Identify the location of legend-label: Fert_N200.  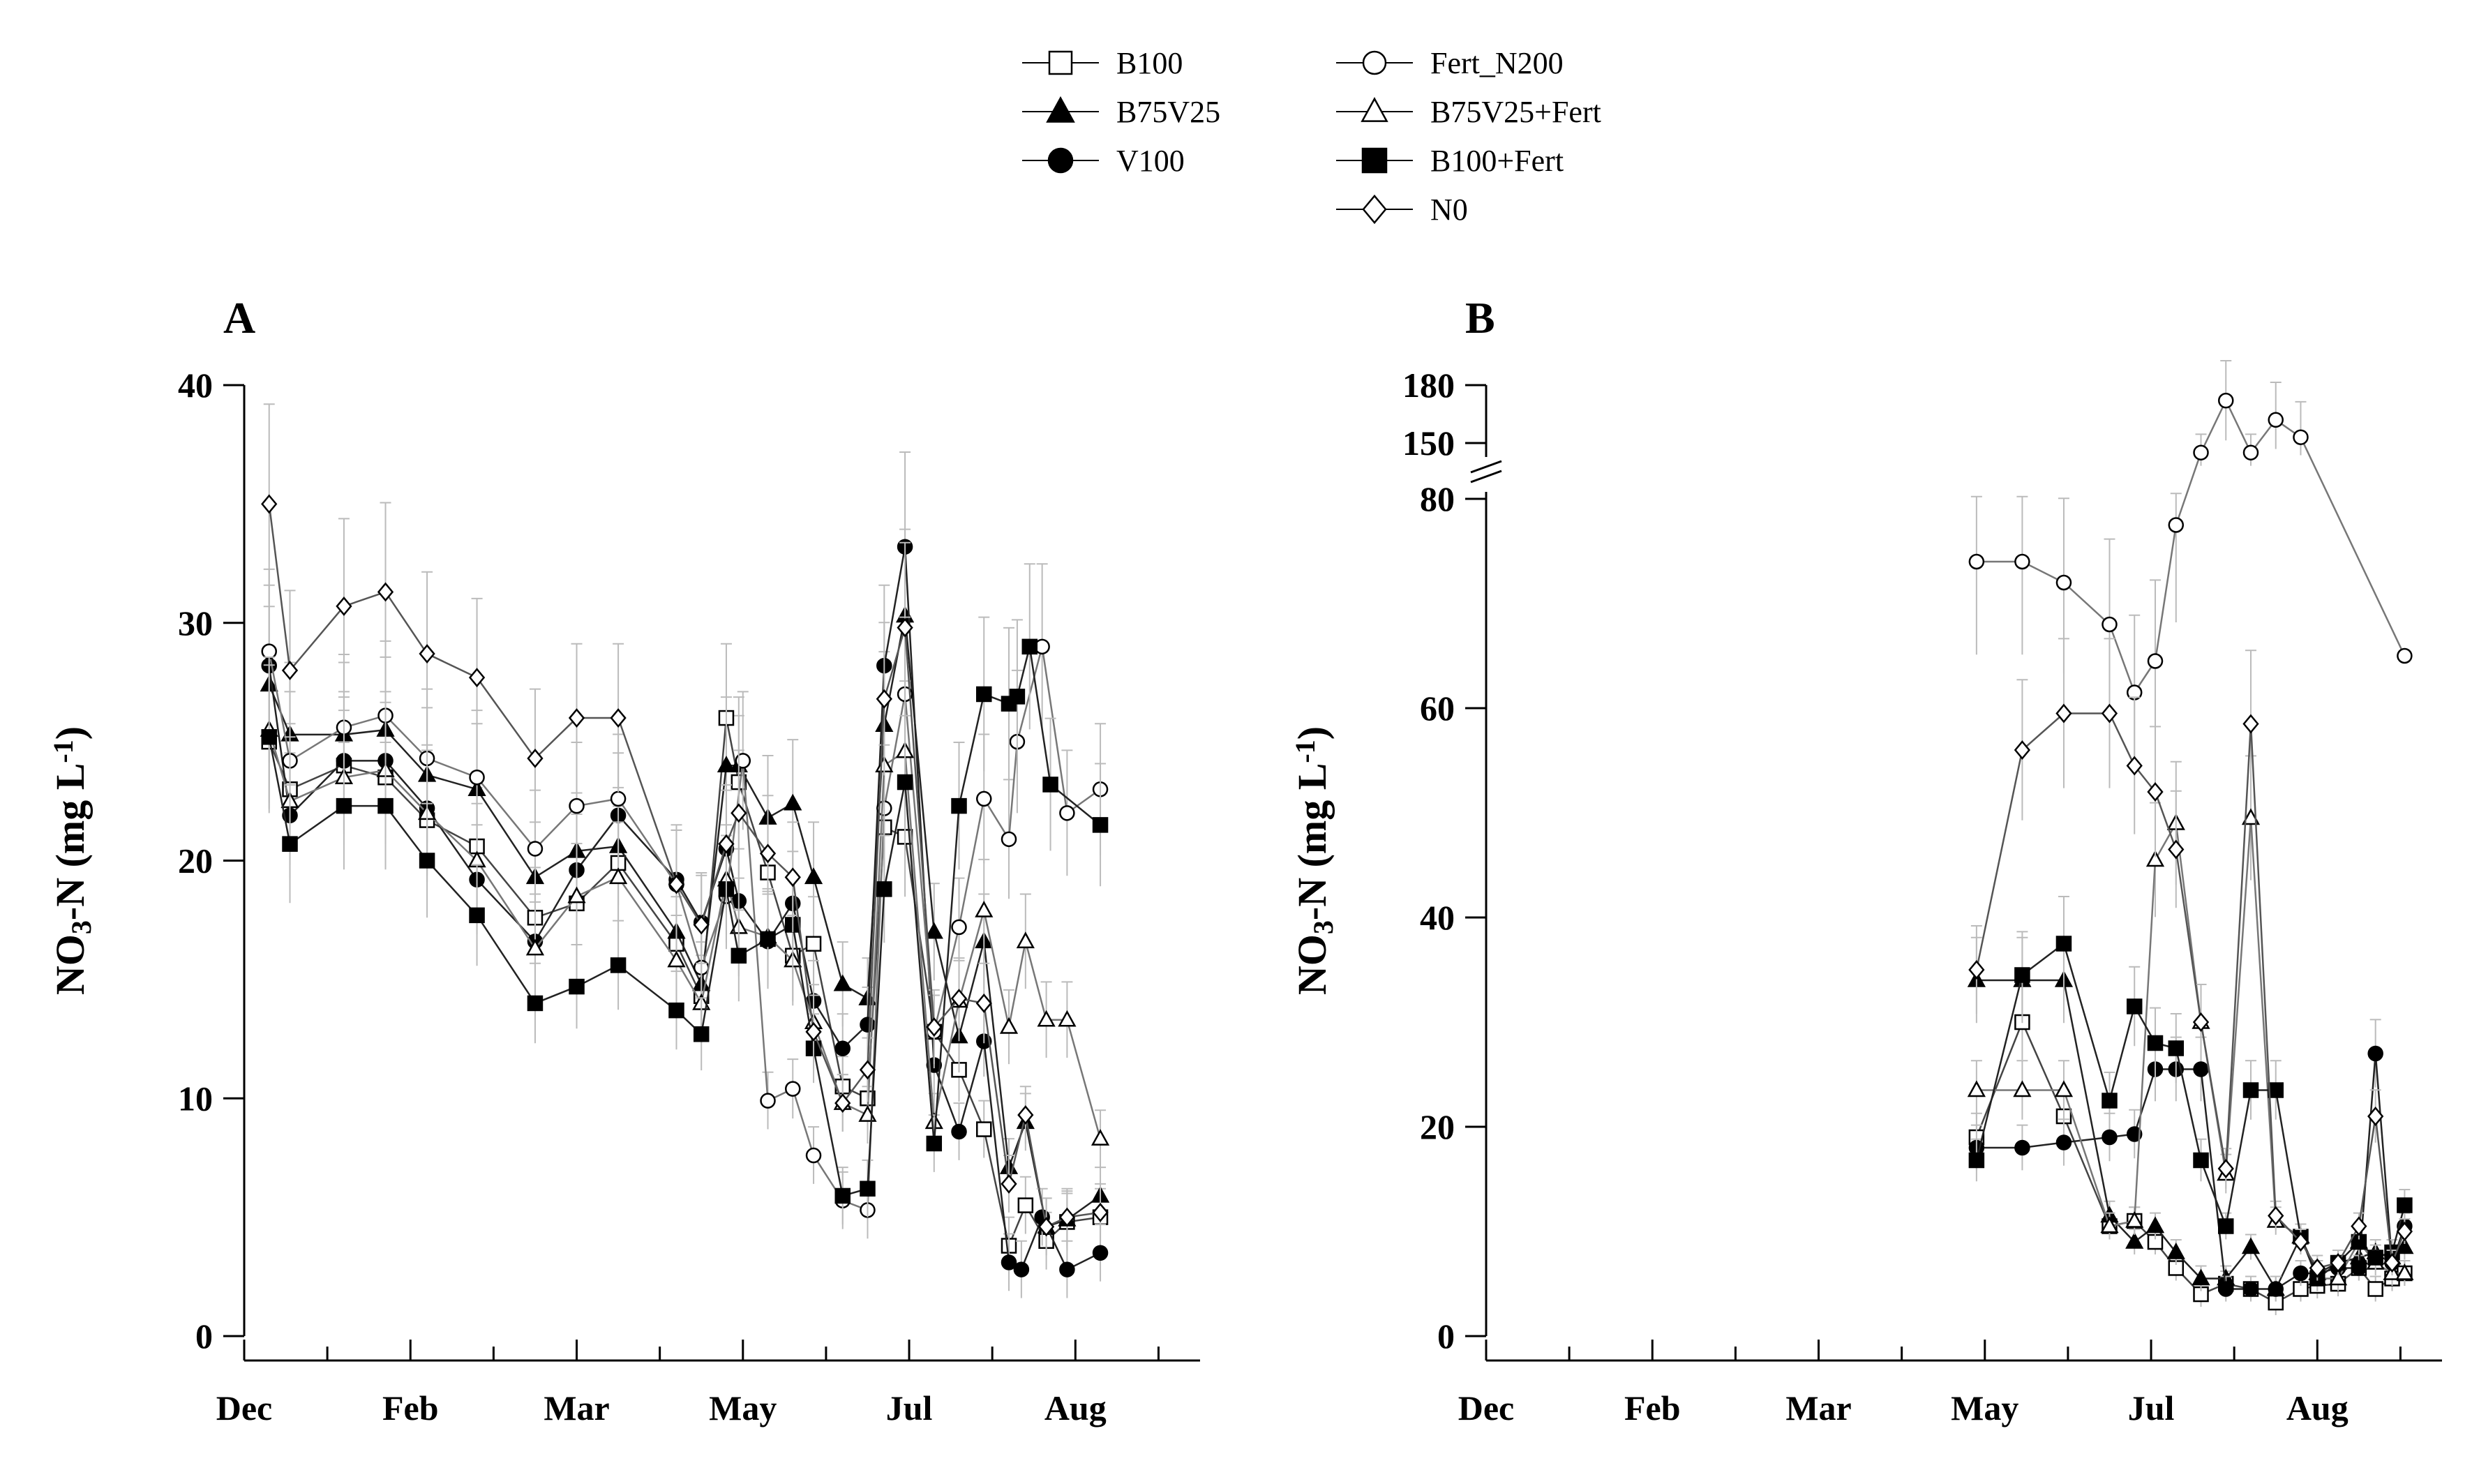
(1497, 63).